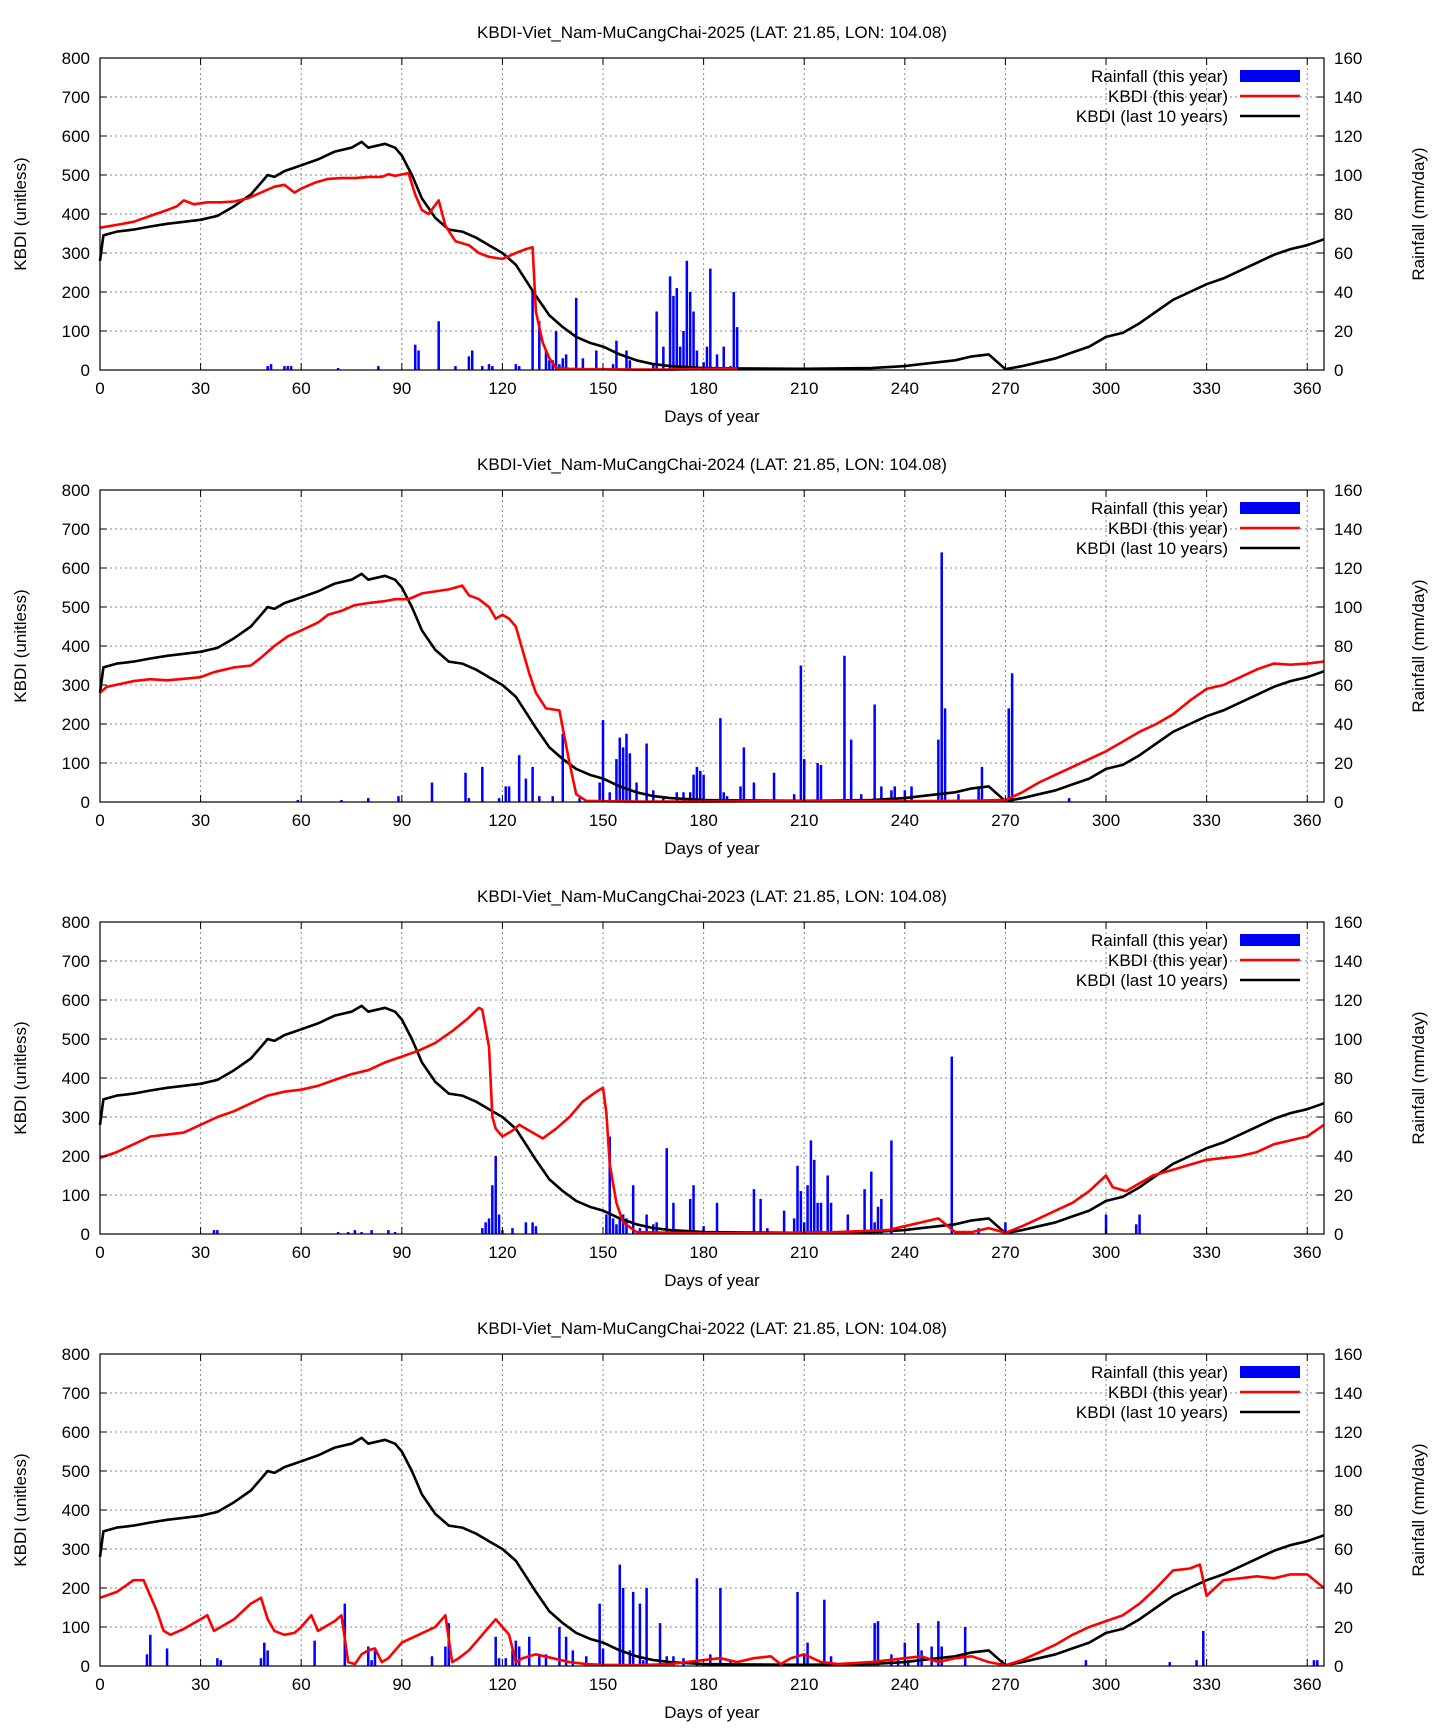 Image resolution: width=1440 pixels, height=1728 pixels. I want to click on legend-swatch-rainfall, so click(1270, 76).